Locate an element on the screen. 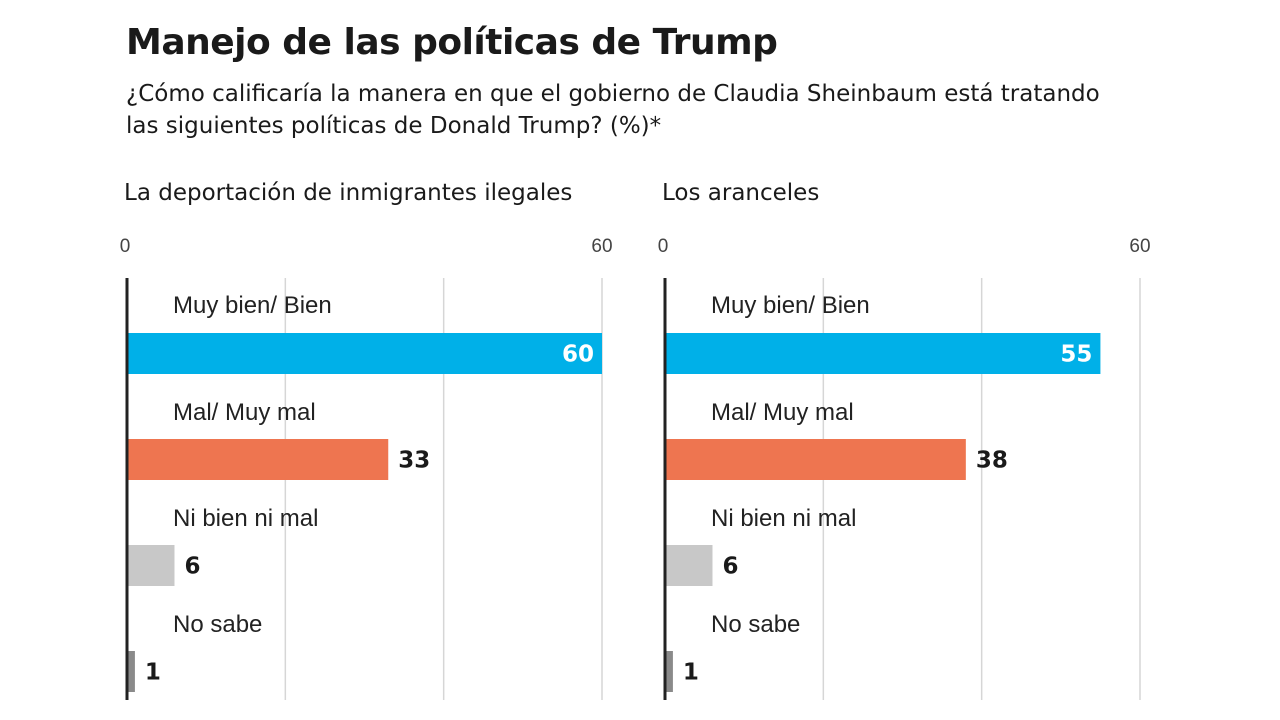 This screenshot has width=1280, height=720. panel-1-category-label: Ni bien ni mal is located at coordinates (245, 518).